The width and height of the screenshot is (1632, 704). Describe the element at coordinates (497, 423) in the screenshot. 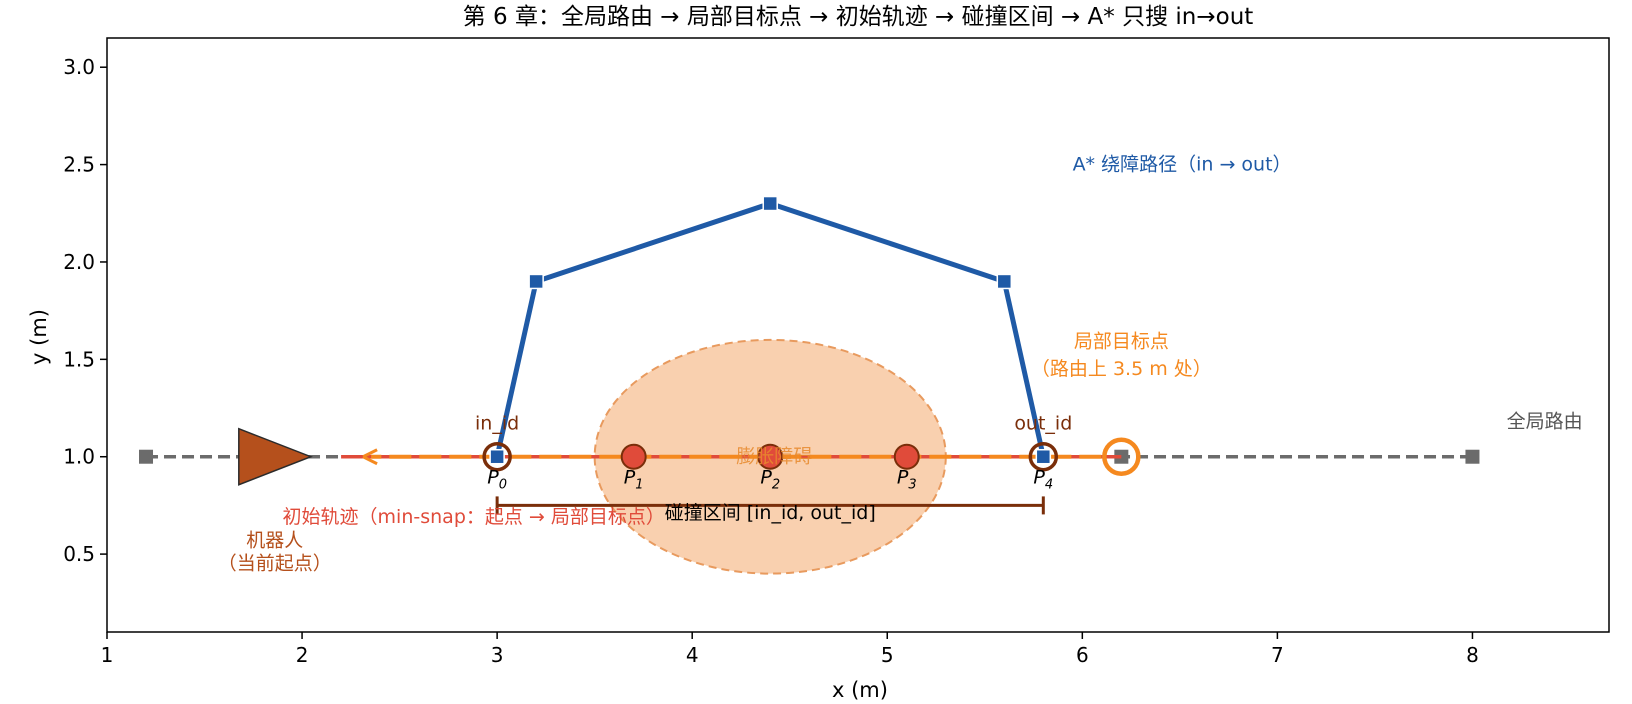

I see `in-id-label: in_id` at that location.